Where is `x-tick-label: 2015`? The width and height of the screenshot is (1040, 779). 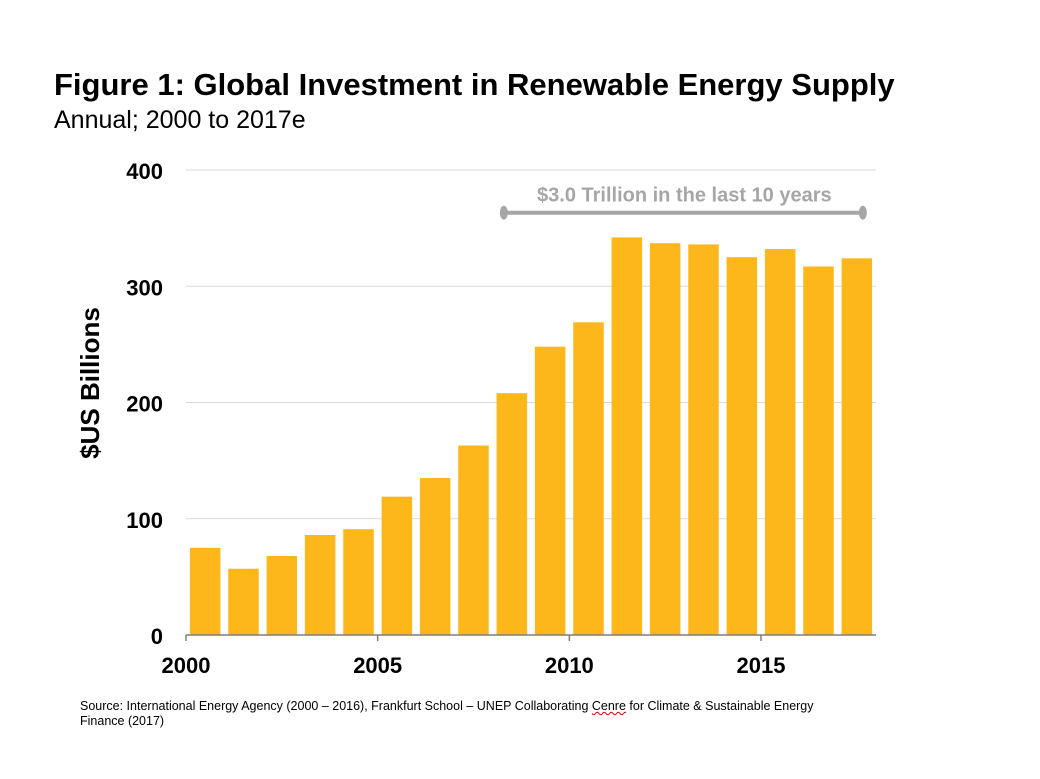 x-tick-label: 2015 is located at coordinates (761, 665).